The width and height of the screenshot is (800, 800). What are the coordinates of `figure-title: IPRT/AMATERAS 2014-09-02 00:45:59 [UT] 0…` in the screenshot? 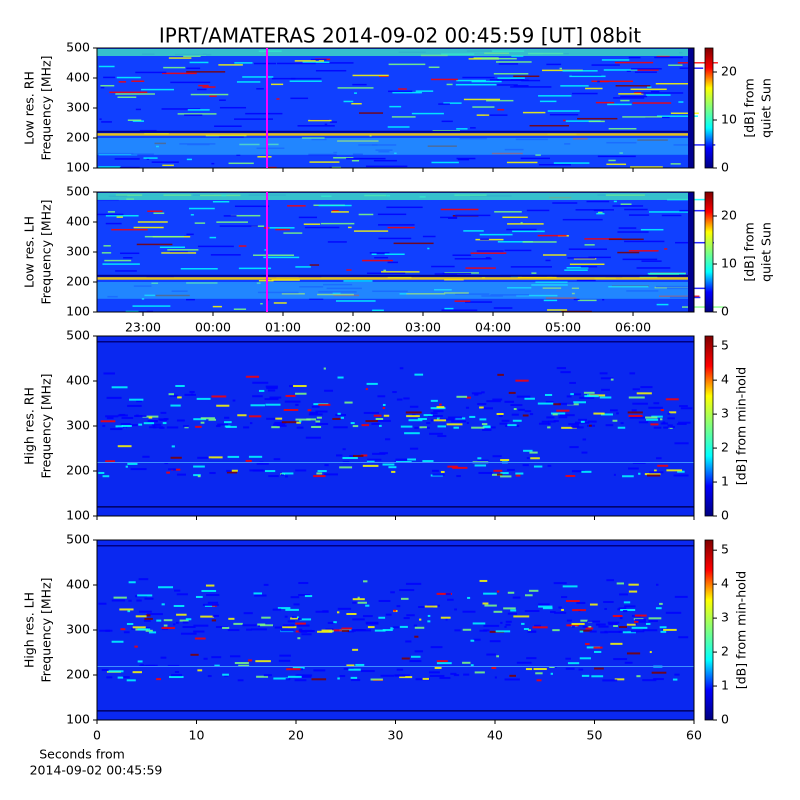 It's located at (400, 36).